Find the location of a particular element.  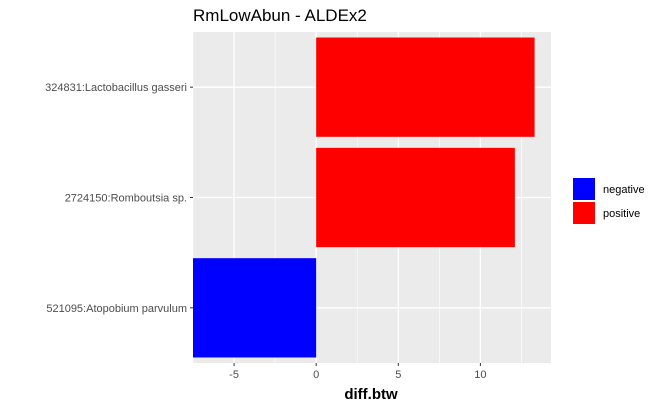

x-tick-label: 5 is located at coordinates (398, 375).